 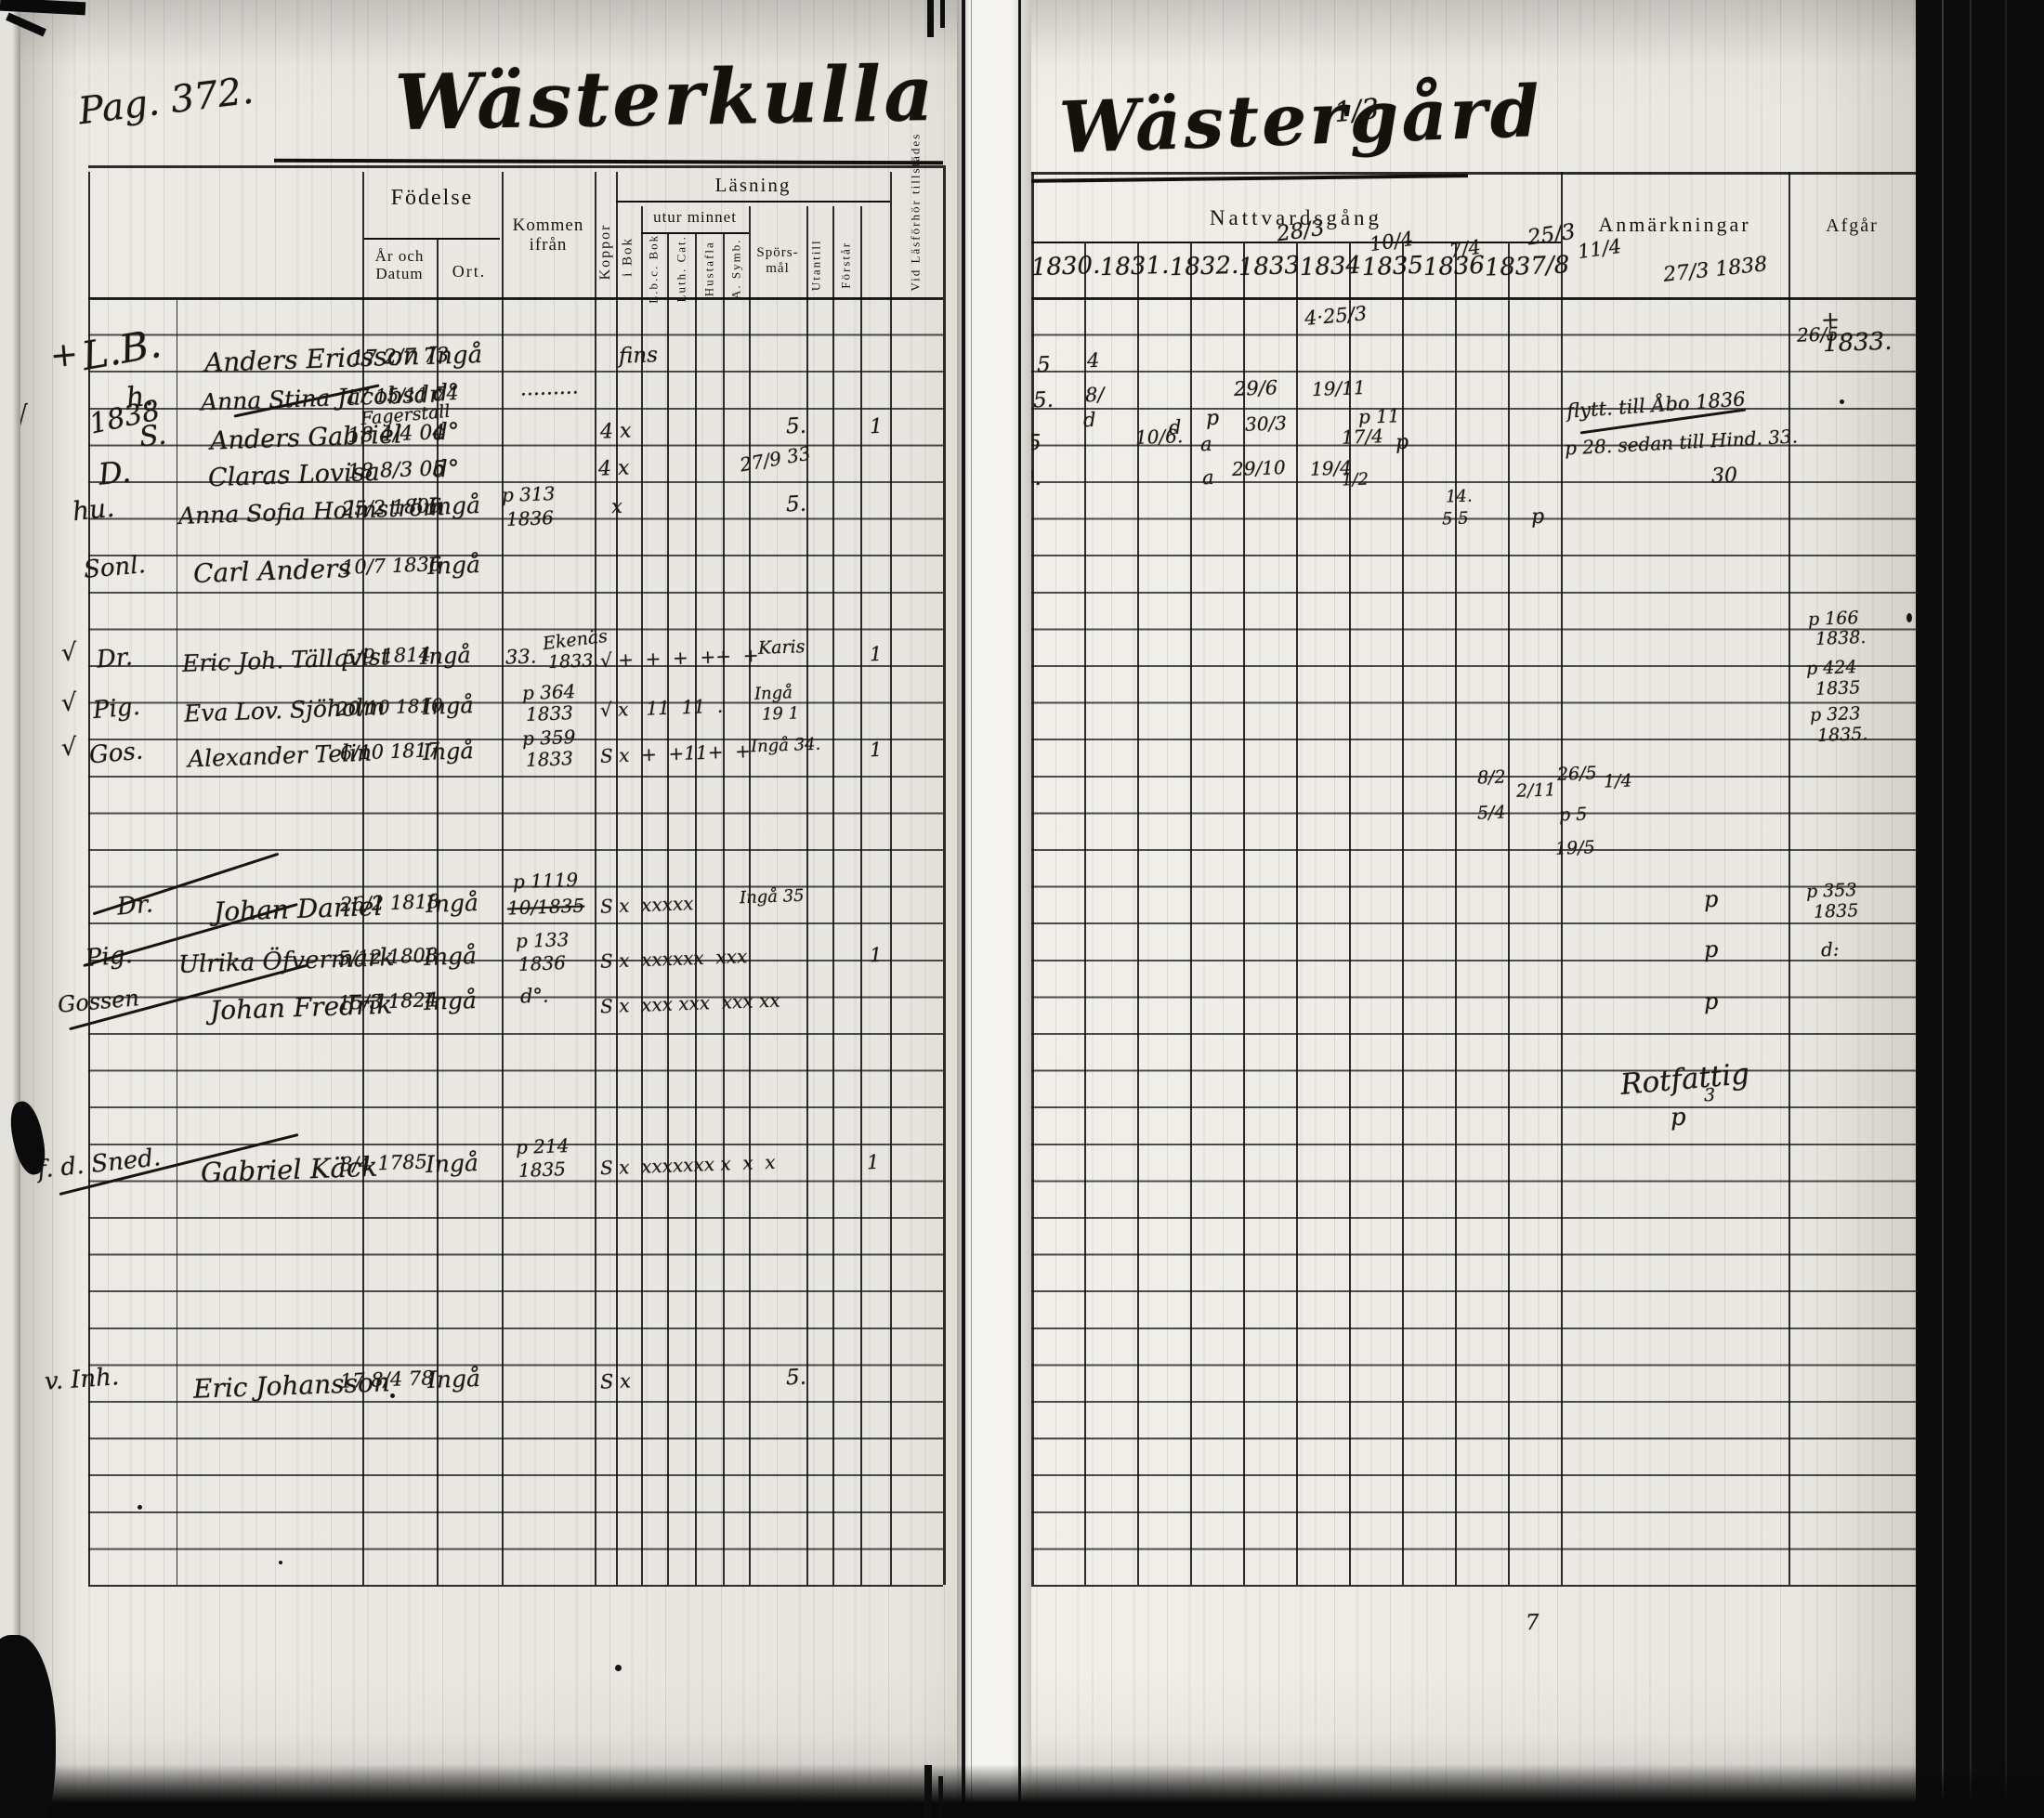 What do you see at coordinates (615, 1381) in the screenshot?
I see `handwriting: S x` at bounding box center [615, 1381].